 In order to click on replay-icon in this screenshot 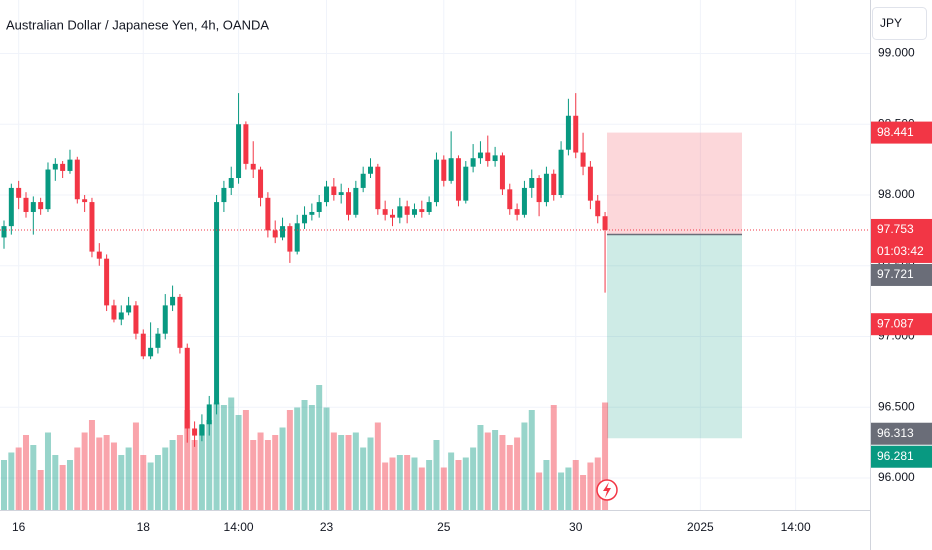, I will do `click(607, 490)`.